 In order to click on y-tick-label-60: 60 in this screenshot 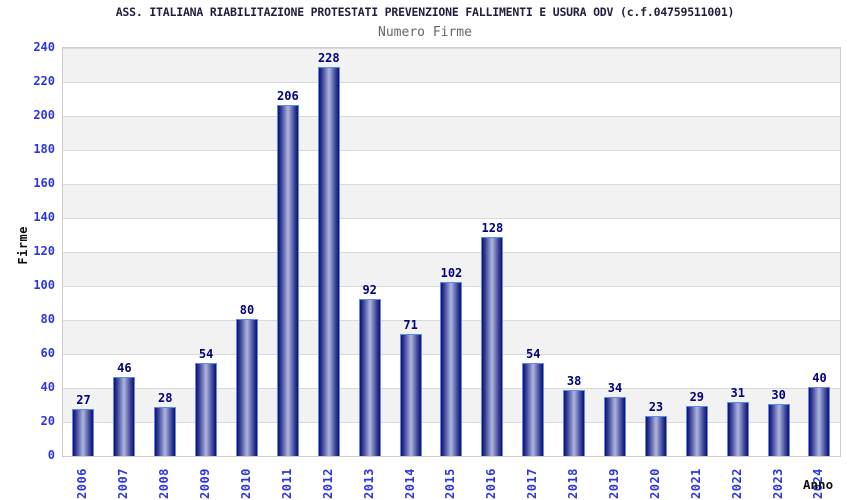, I will do `click(47, 353)`.